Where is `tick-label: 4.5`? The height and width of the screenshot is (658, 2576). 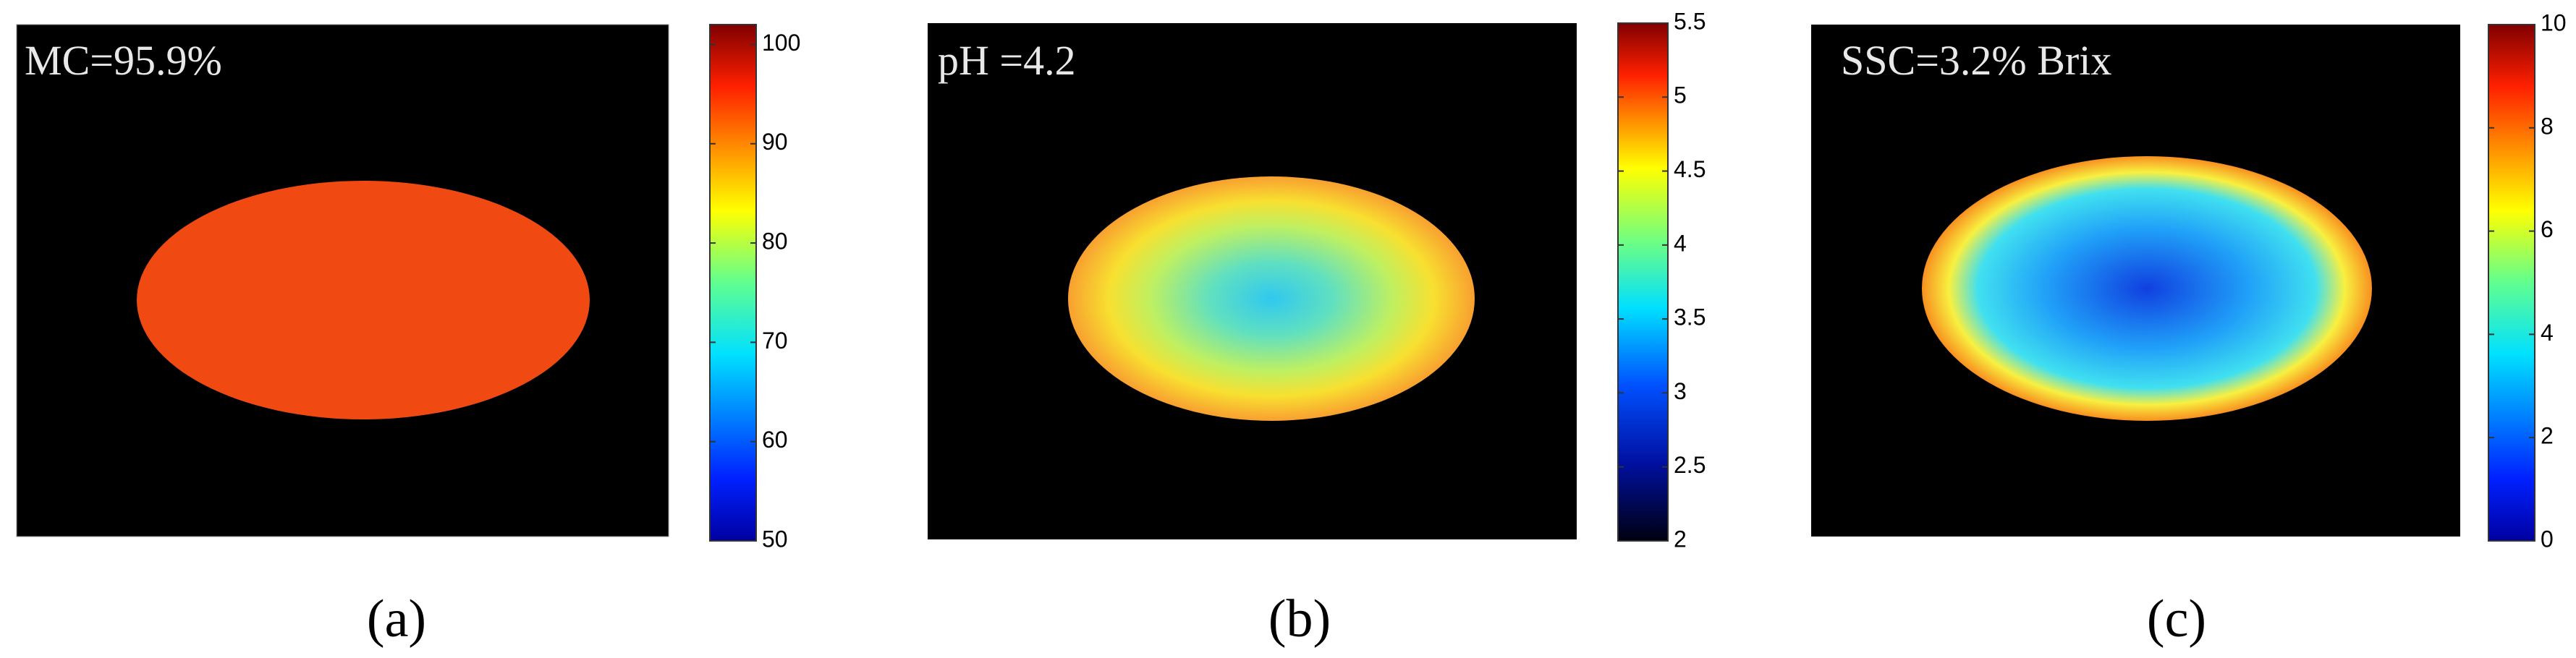
tick-label: 4.5 is located at coordinates (1690, 169).